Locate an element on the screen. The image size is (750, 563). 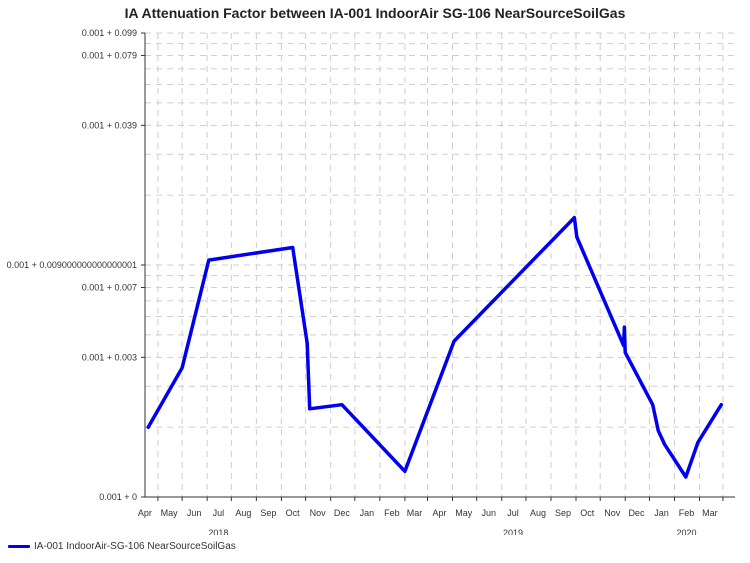
y-tick-label: 0.001 + 0 is located at coordinates (118, 497).